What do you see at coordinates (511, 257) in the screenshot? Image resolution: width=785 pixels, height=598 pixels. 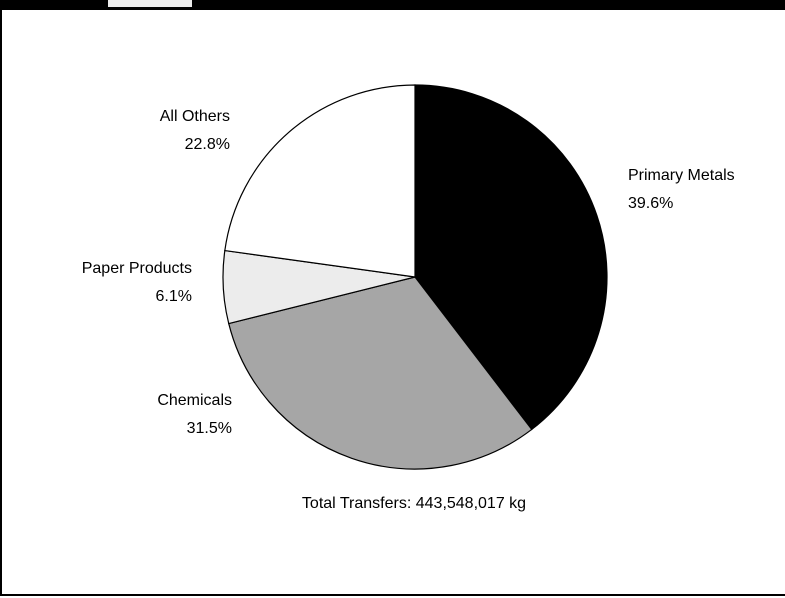 I see `pie-slice-primary-metals` at bounding box center [511, 257].